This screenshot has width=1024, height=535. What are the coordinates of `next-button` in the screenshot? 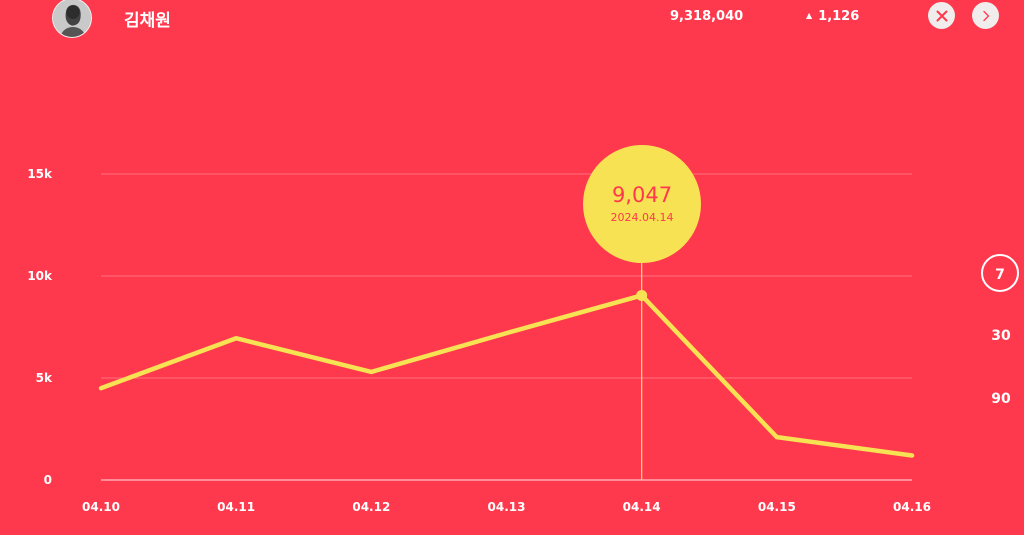 It's located at (985, 15).